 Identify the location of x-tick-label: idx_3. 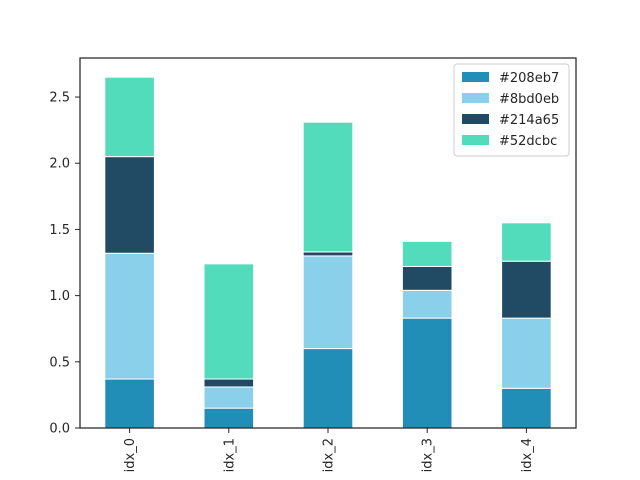
(428, 455).